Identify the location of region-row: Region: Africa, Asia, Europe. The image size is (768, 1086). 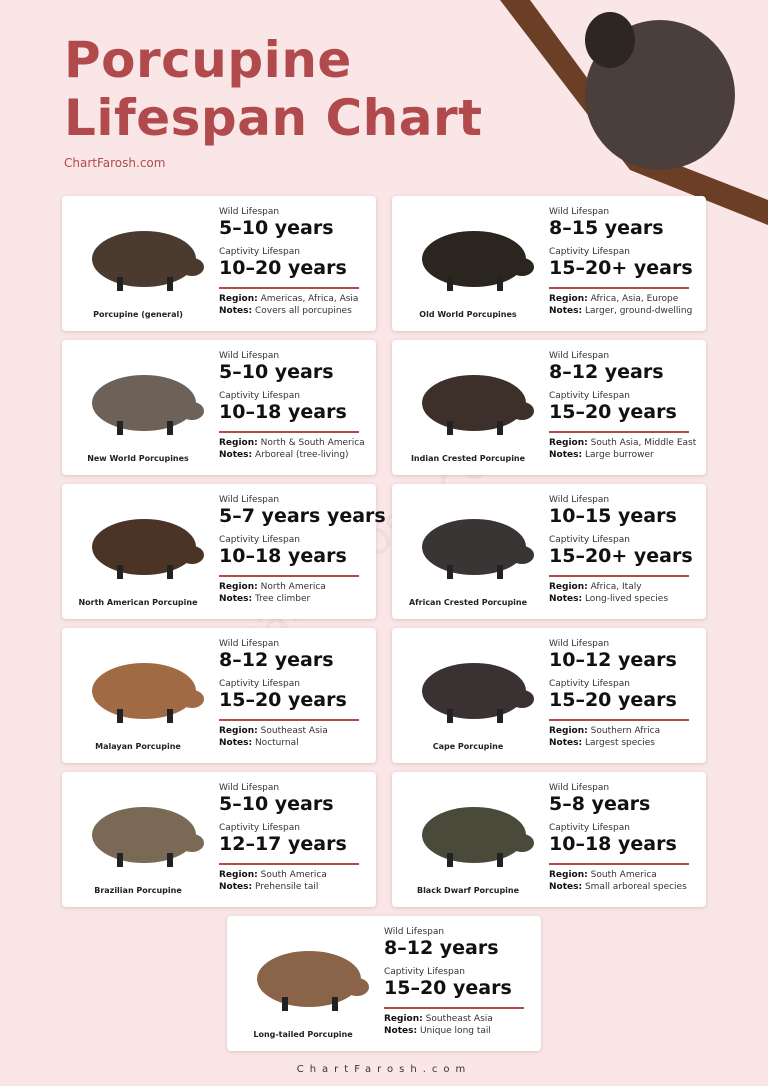
(613, 299).